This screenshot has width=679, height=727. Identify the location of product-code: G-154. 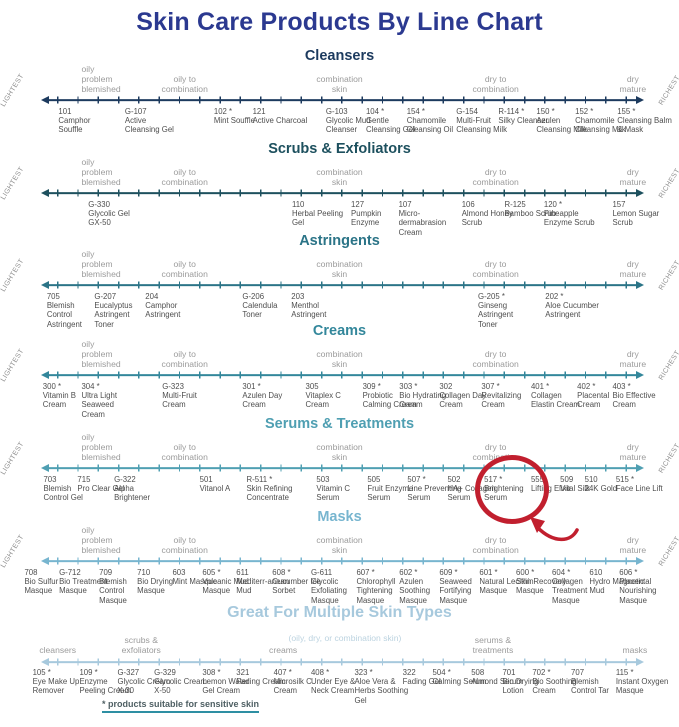
(467, 111).